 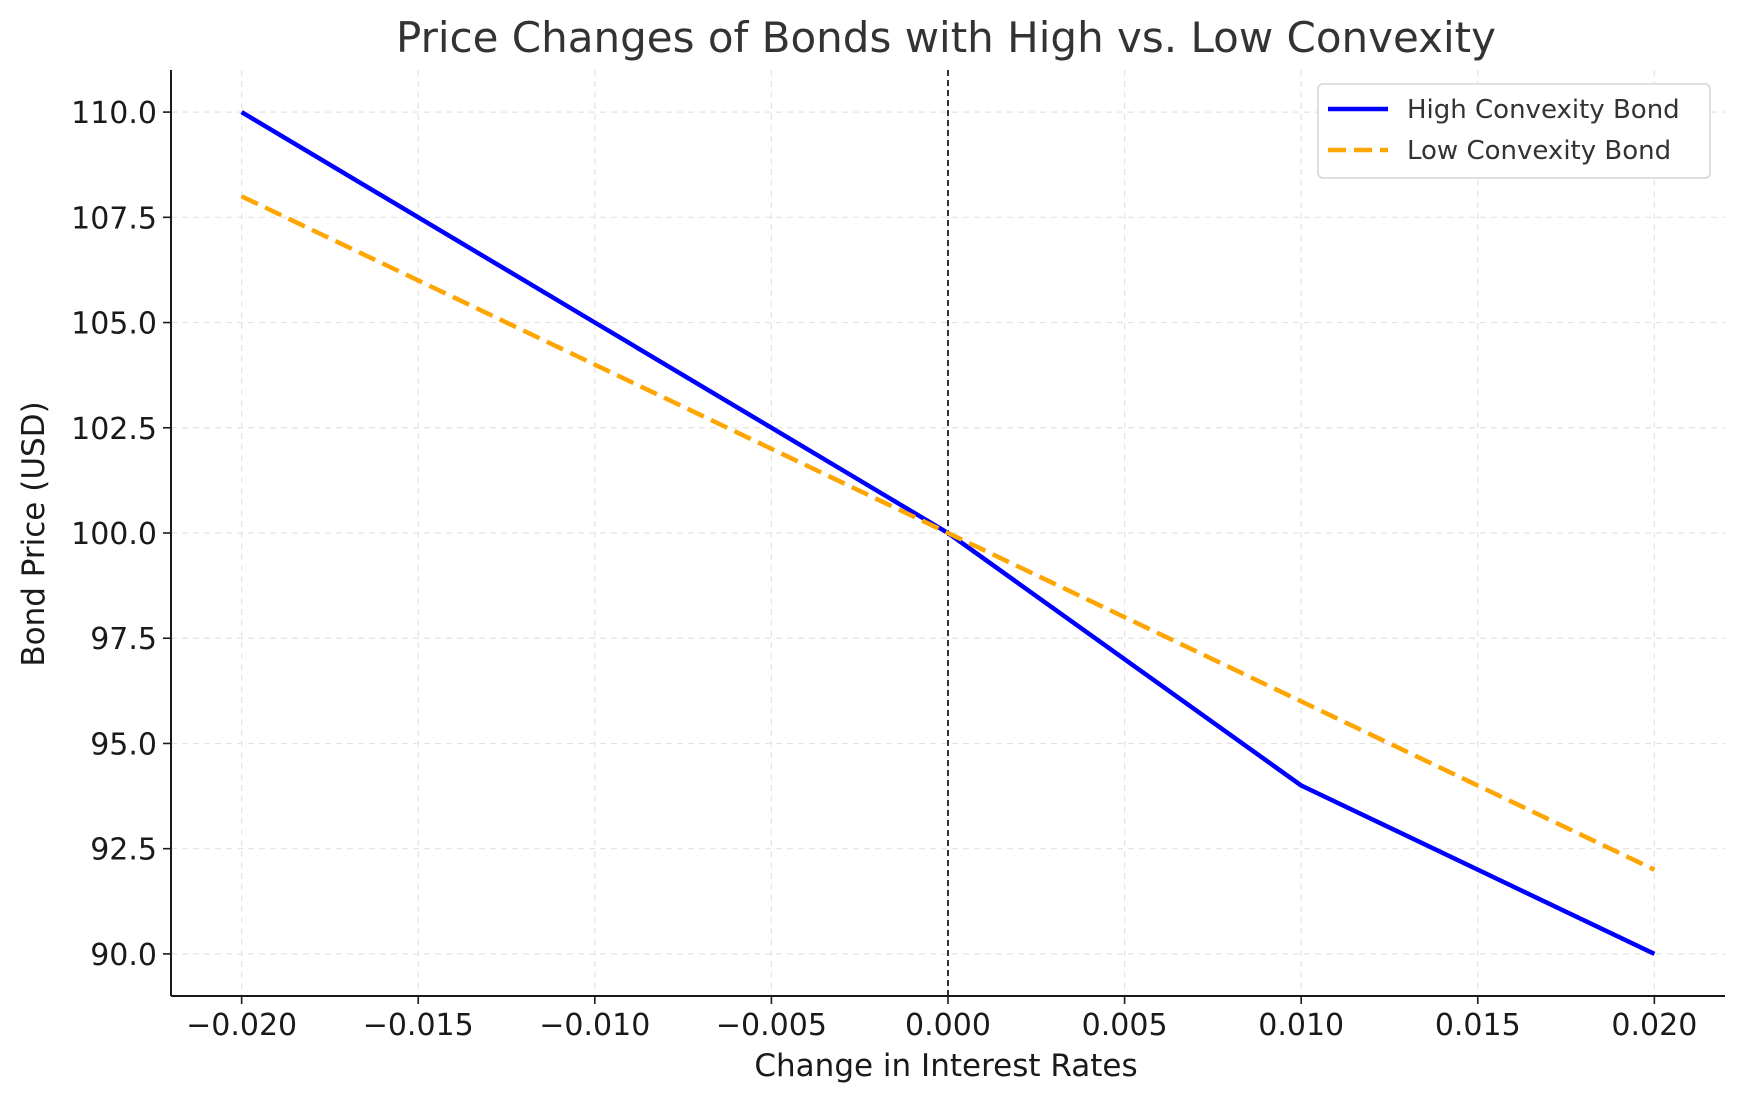 I want to click on x-tick-label: −0.015, so click(x=418, y=1025).